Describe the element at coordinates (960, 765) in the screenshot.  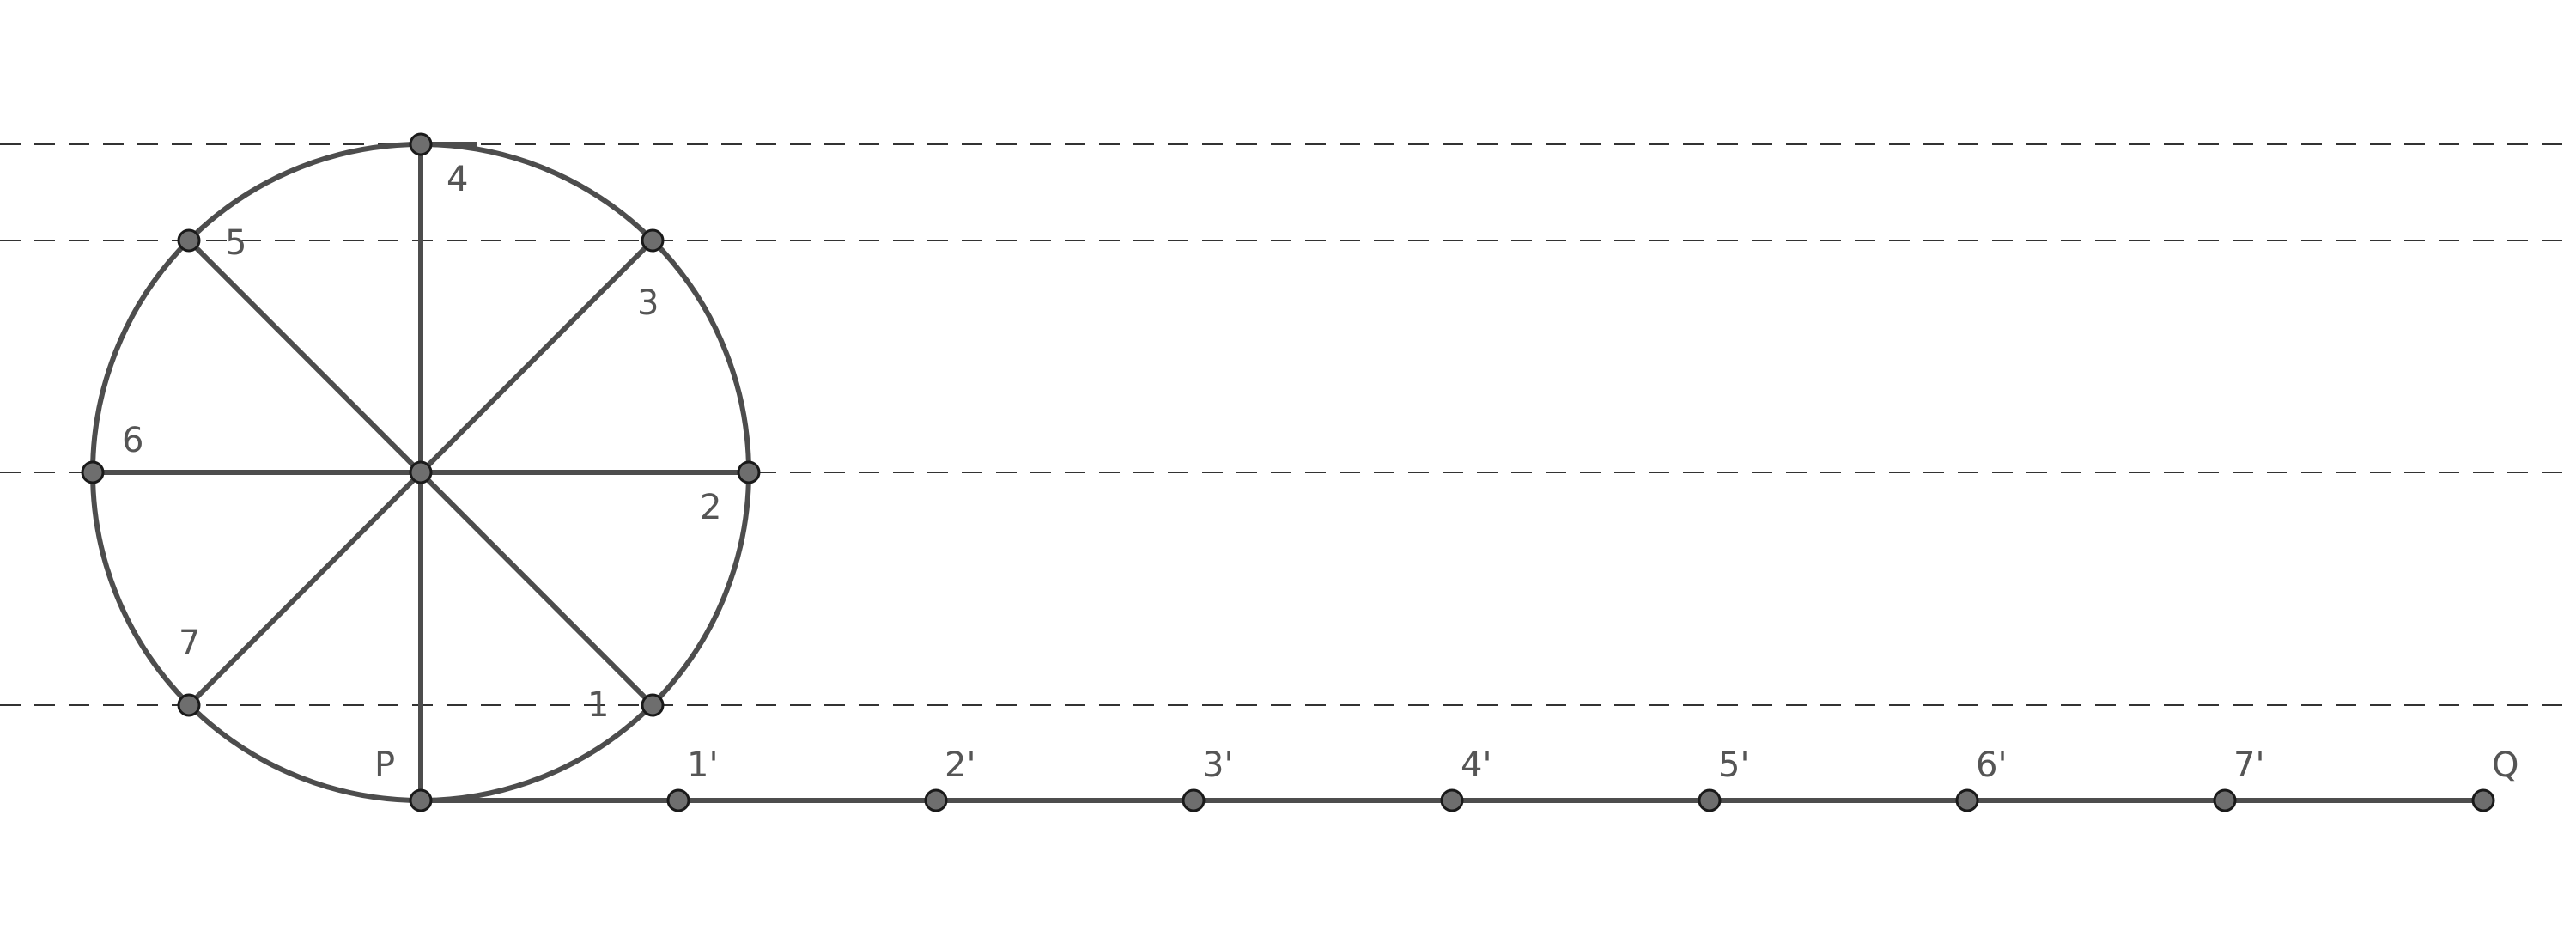
I see `line-label-2: 2'` at that location.